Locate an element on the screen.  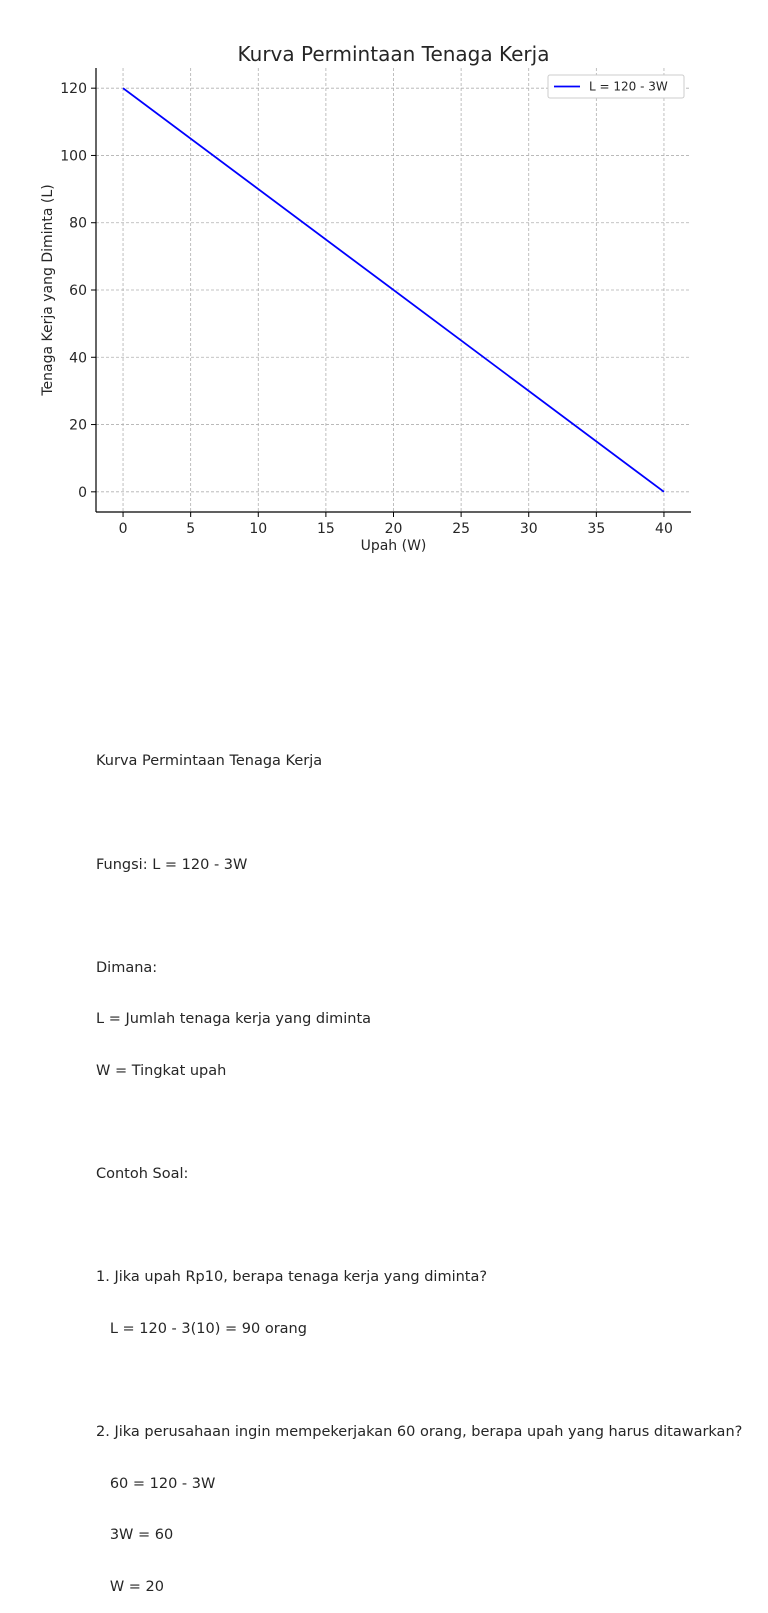
legend: L = 120 - 3W is located at coordinates (616, 86).